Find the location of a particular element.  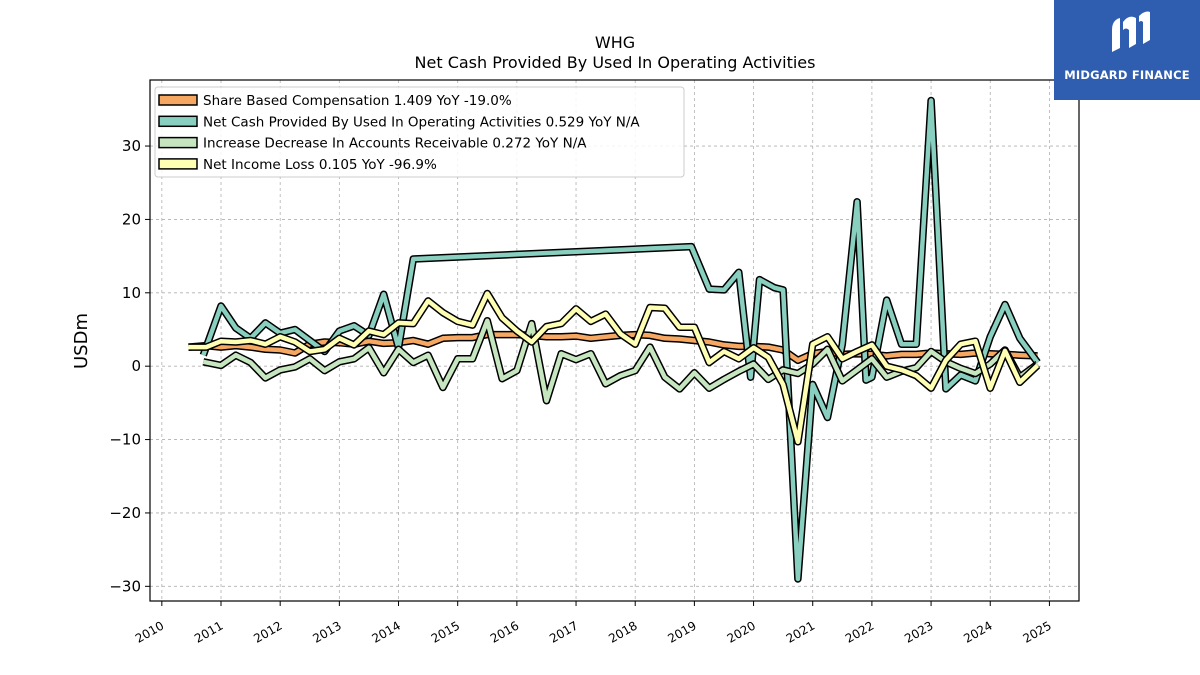

x-tick-label: 2023 is located at coordinates (918, 631).